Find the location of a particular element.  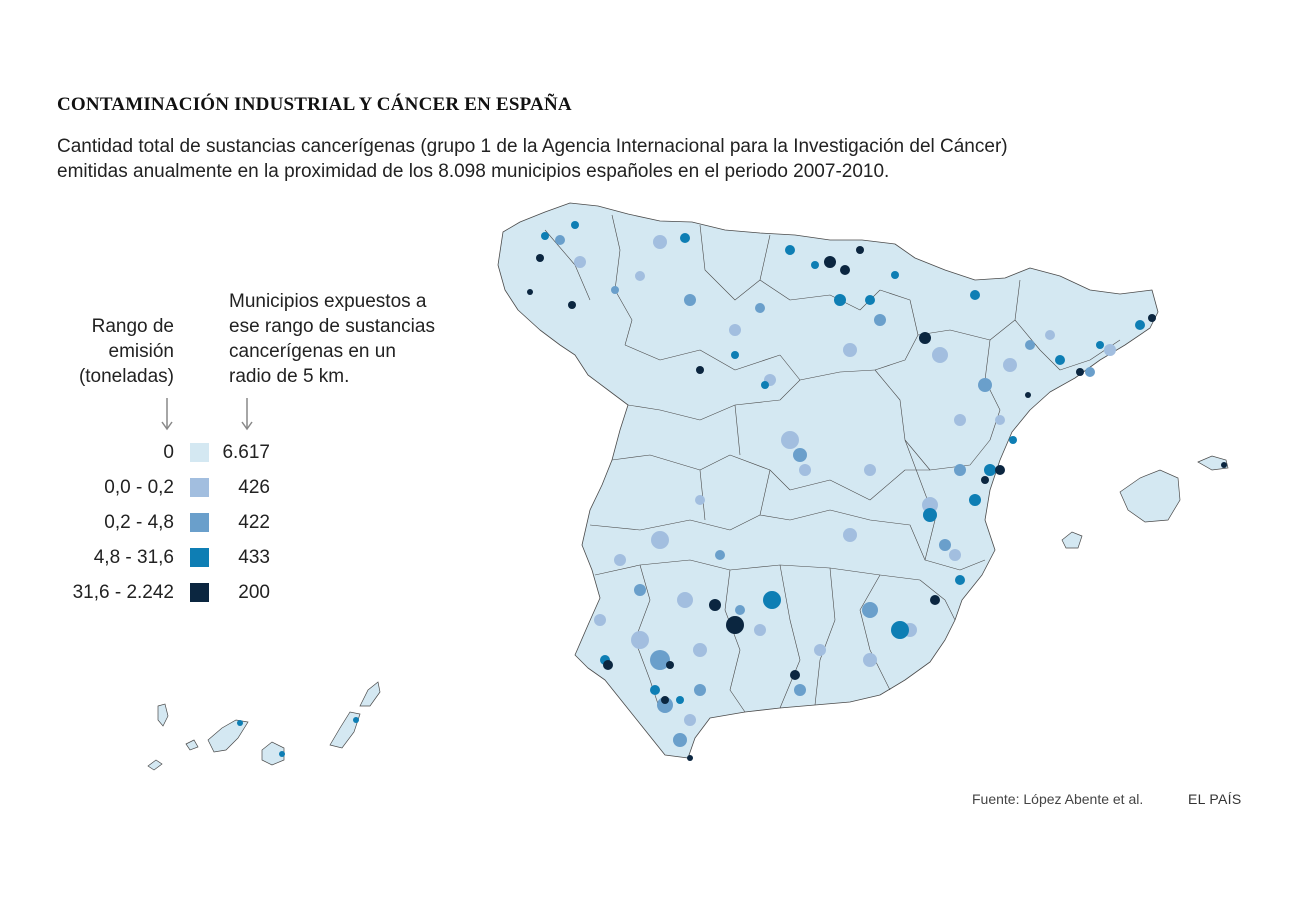

la-gomera is located at coordinates (192, 745).